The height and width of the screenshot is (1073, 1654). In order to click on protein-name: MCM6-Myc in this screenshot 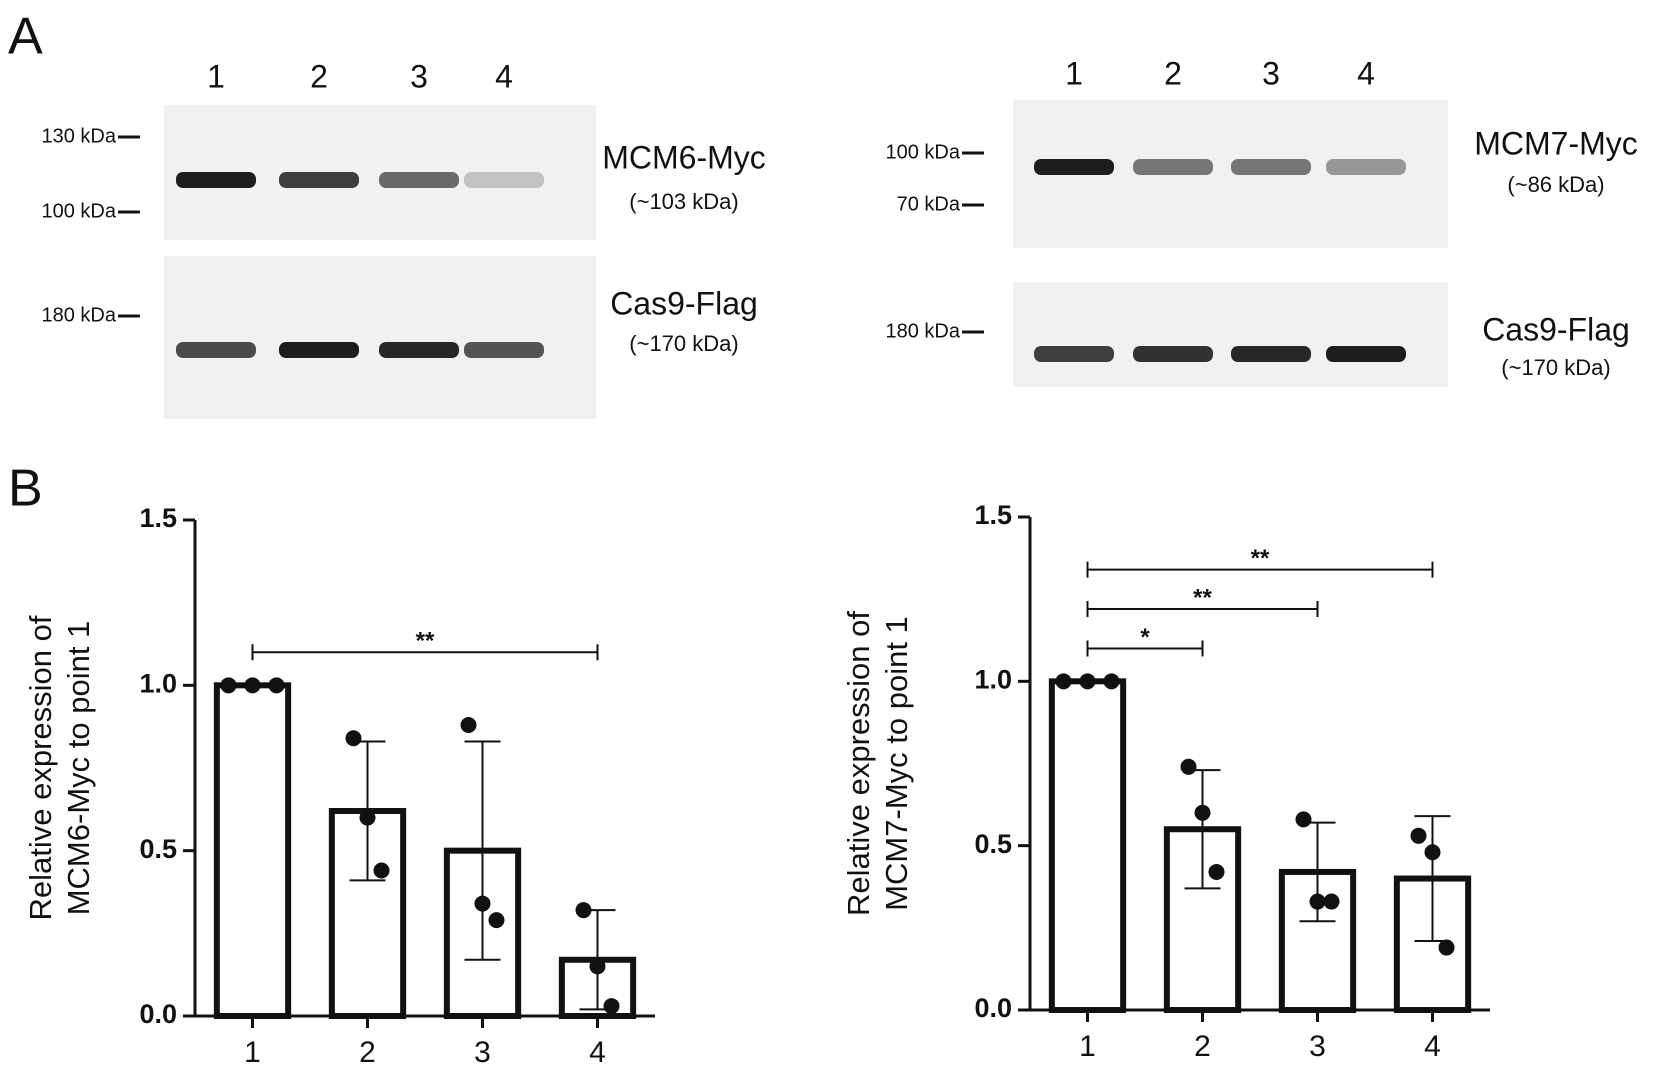, I will do `click(684, 157)`.